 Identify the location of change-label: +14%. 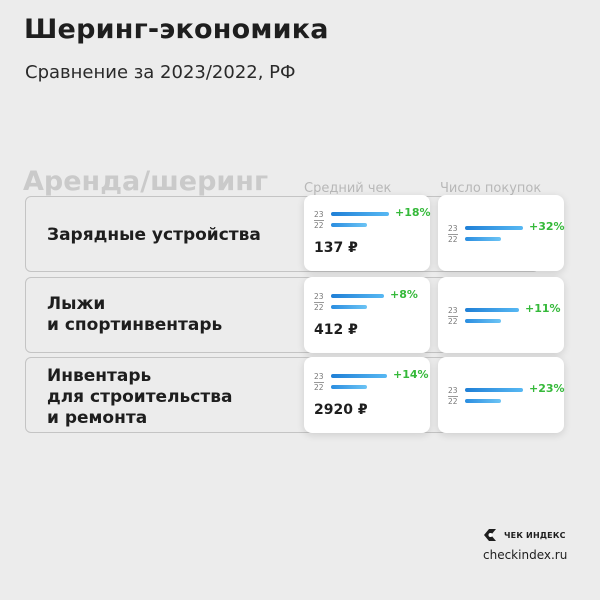
(411, 374).